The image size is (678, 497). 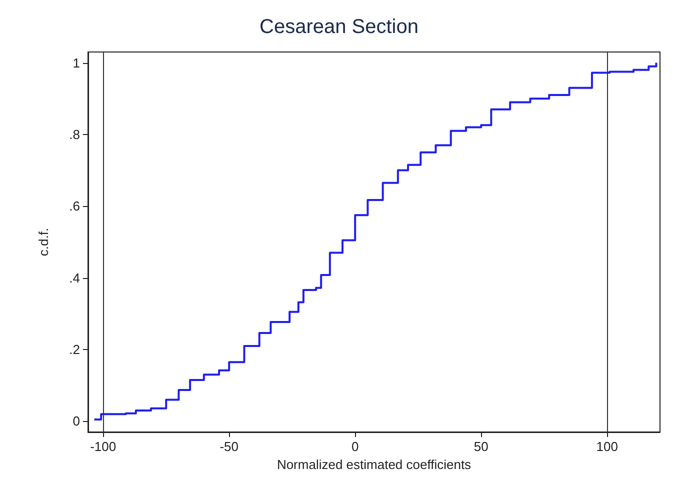 What do you see at coordinates (374, 464) in the screenshot?
I see `x-axis-title: Normalized estimated coefficients` at bounding box center [374, 464].